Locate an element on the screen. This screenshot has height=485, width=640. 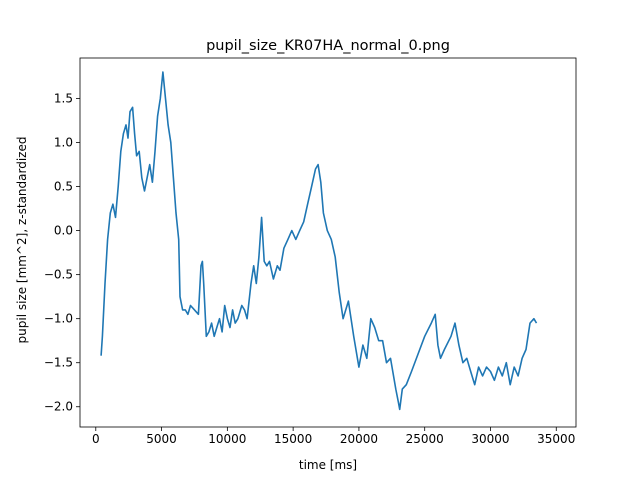
y-tick-label-1: −1.5 is located at coordinates (58, 363).